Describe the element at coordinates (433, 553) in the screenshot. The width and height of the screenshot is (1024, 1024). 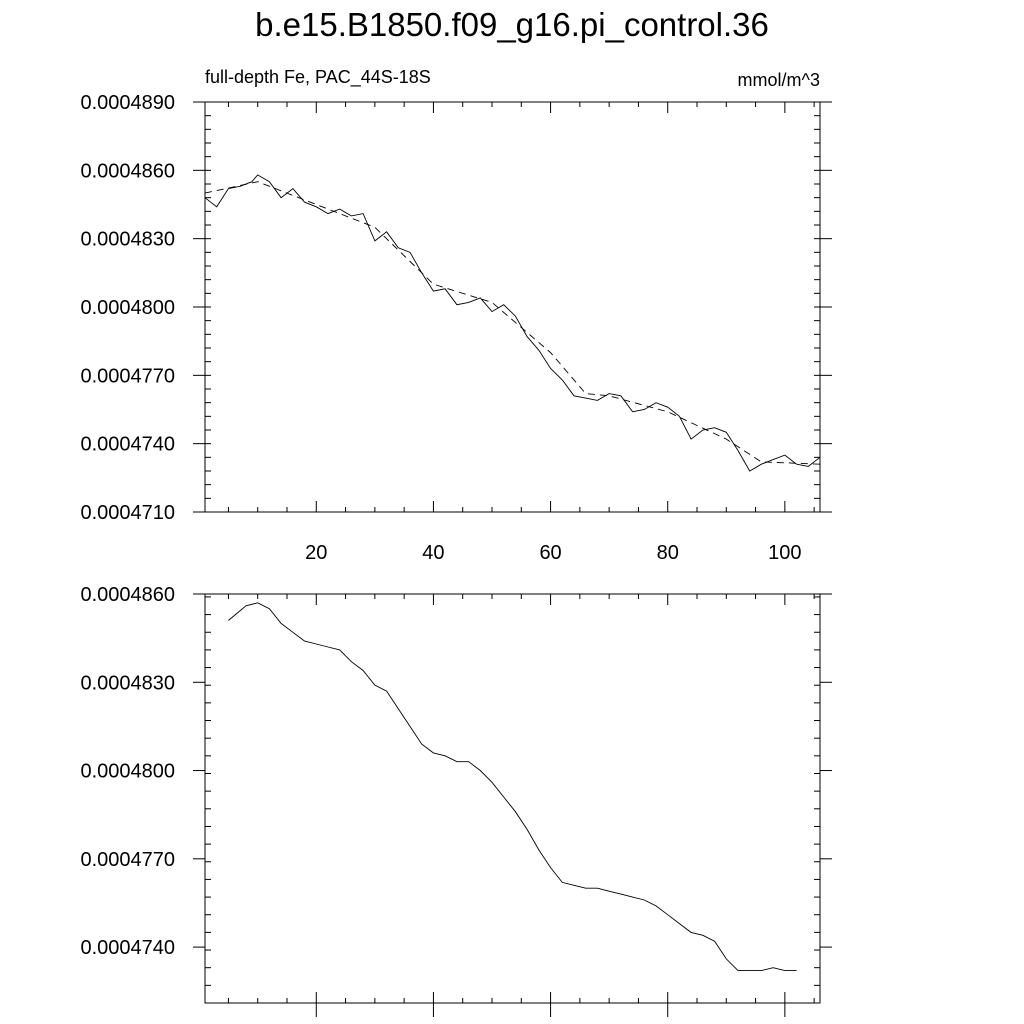
I see `x-tick-label: 40` at that location.